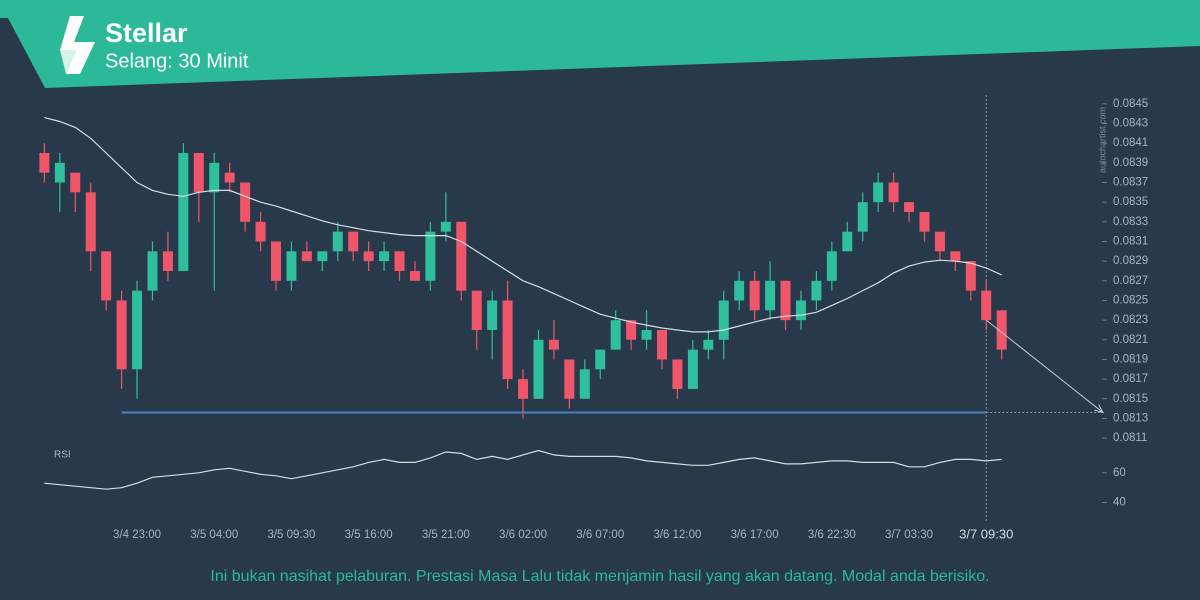 The width and height of the screenshot is (1200, 600). What do you see at coordinates (1130, 281) in the screenshot?
I see `y-tick-label: 0.0827` at bounding box center [1130, 281].